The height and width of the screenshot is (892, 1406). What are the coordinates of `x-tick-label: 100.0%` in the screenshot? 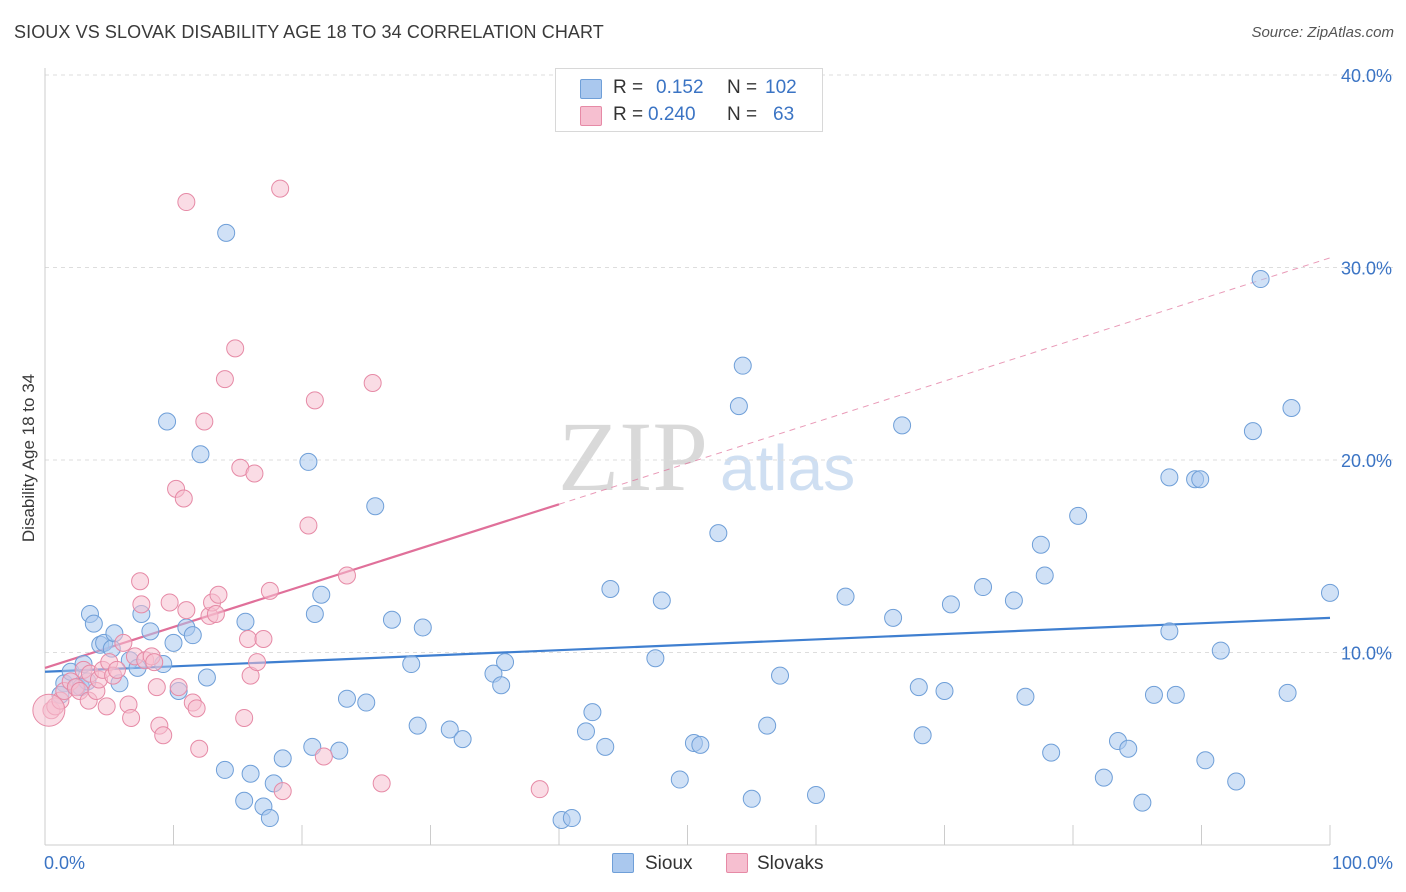 It's located at (1362, 863).